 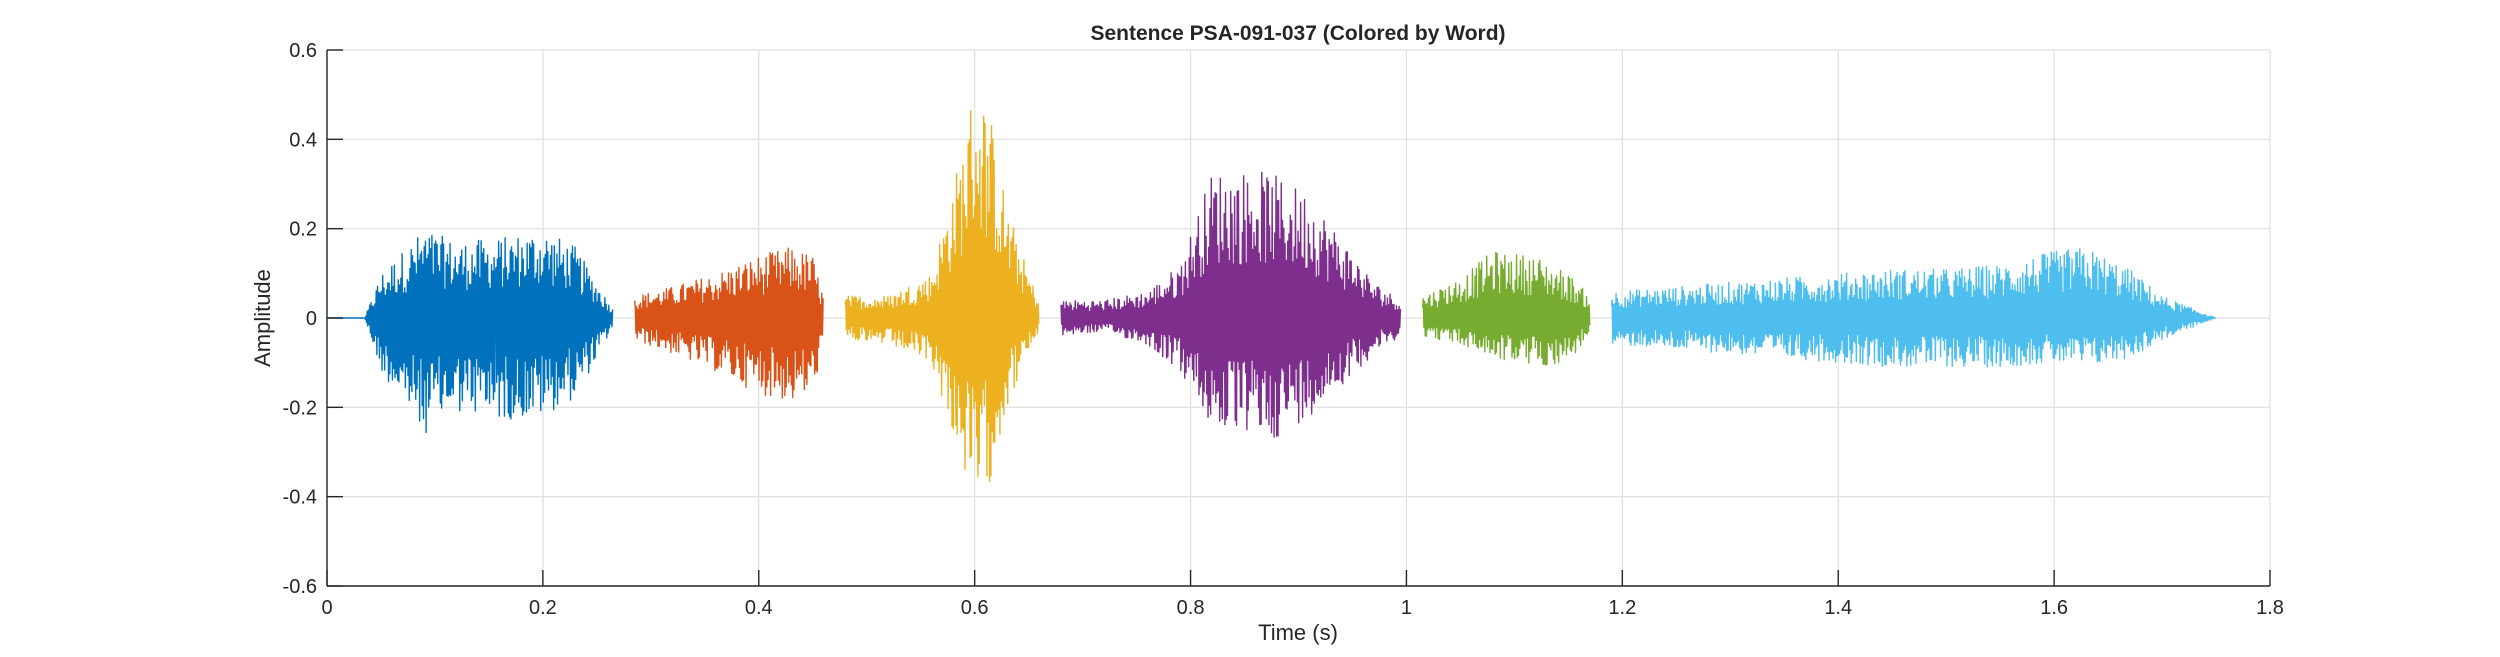 I want to click on x-tick-label: 0.4, so click(x=759, y=608).